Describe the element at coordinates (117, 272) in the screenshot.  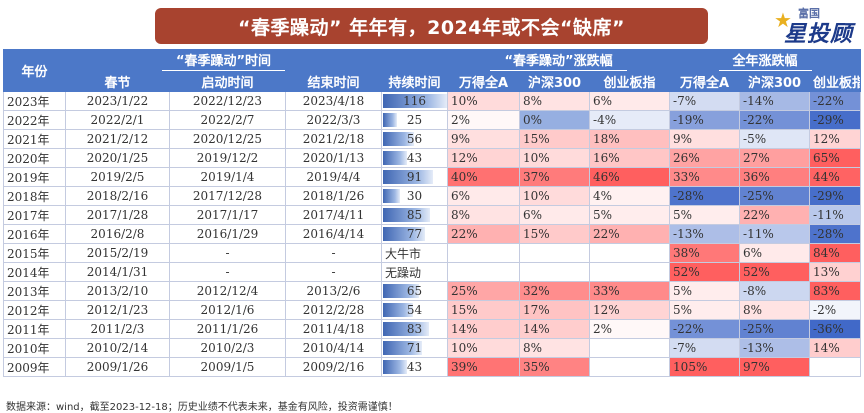
I see `spring-festival-cell: 2014/1/31` at that location.